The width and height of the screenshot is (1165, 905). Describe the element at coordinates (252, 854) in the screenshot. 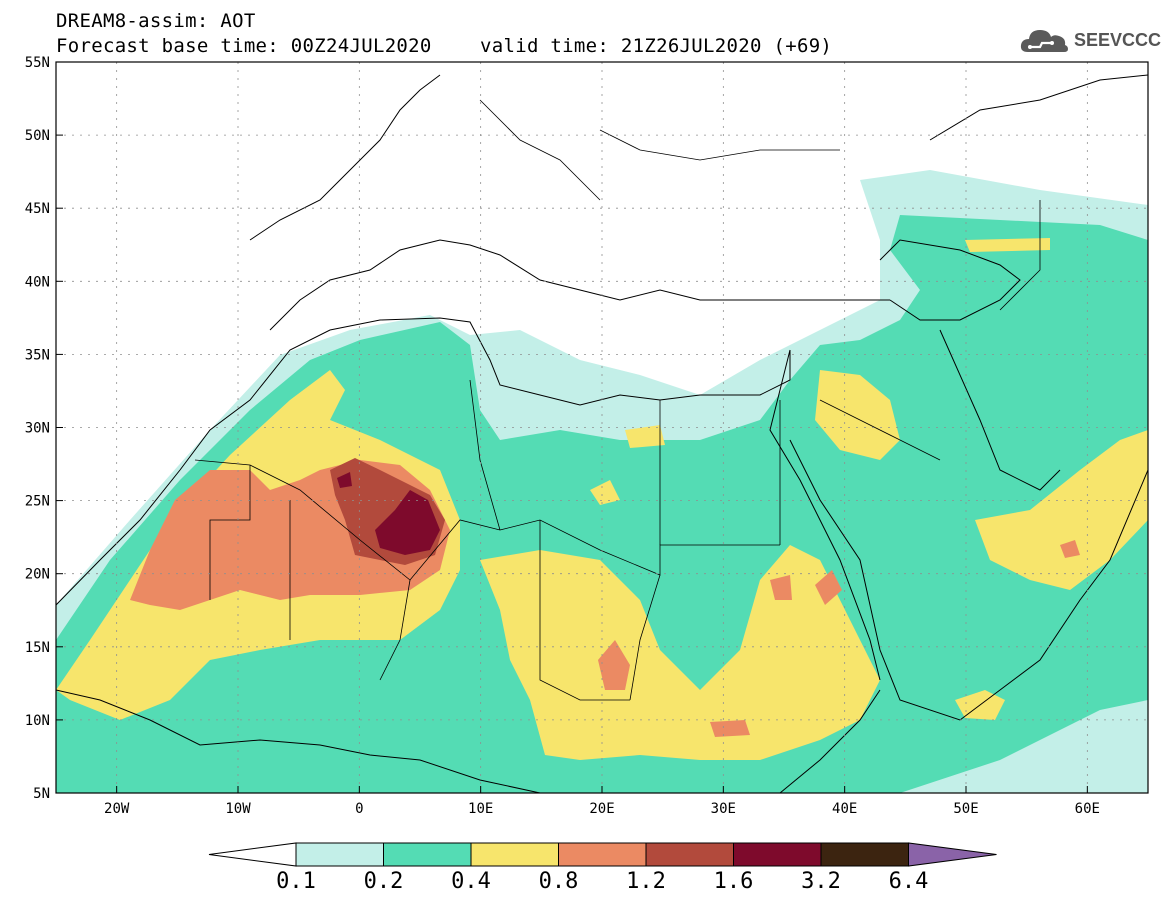

I see `colorbar-under-triangle` at that location.